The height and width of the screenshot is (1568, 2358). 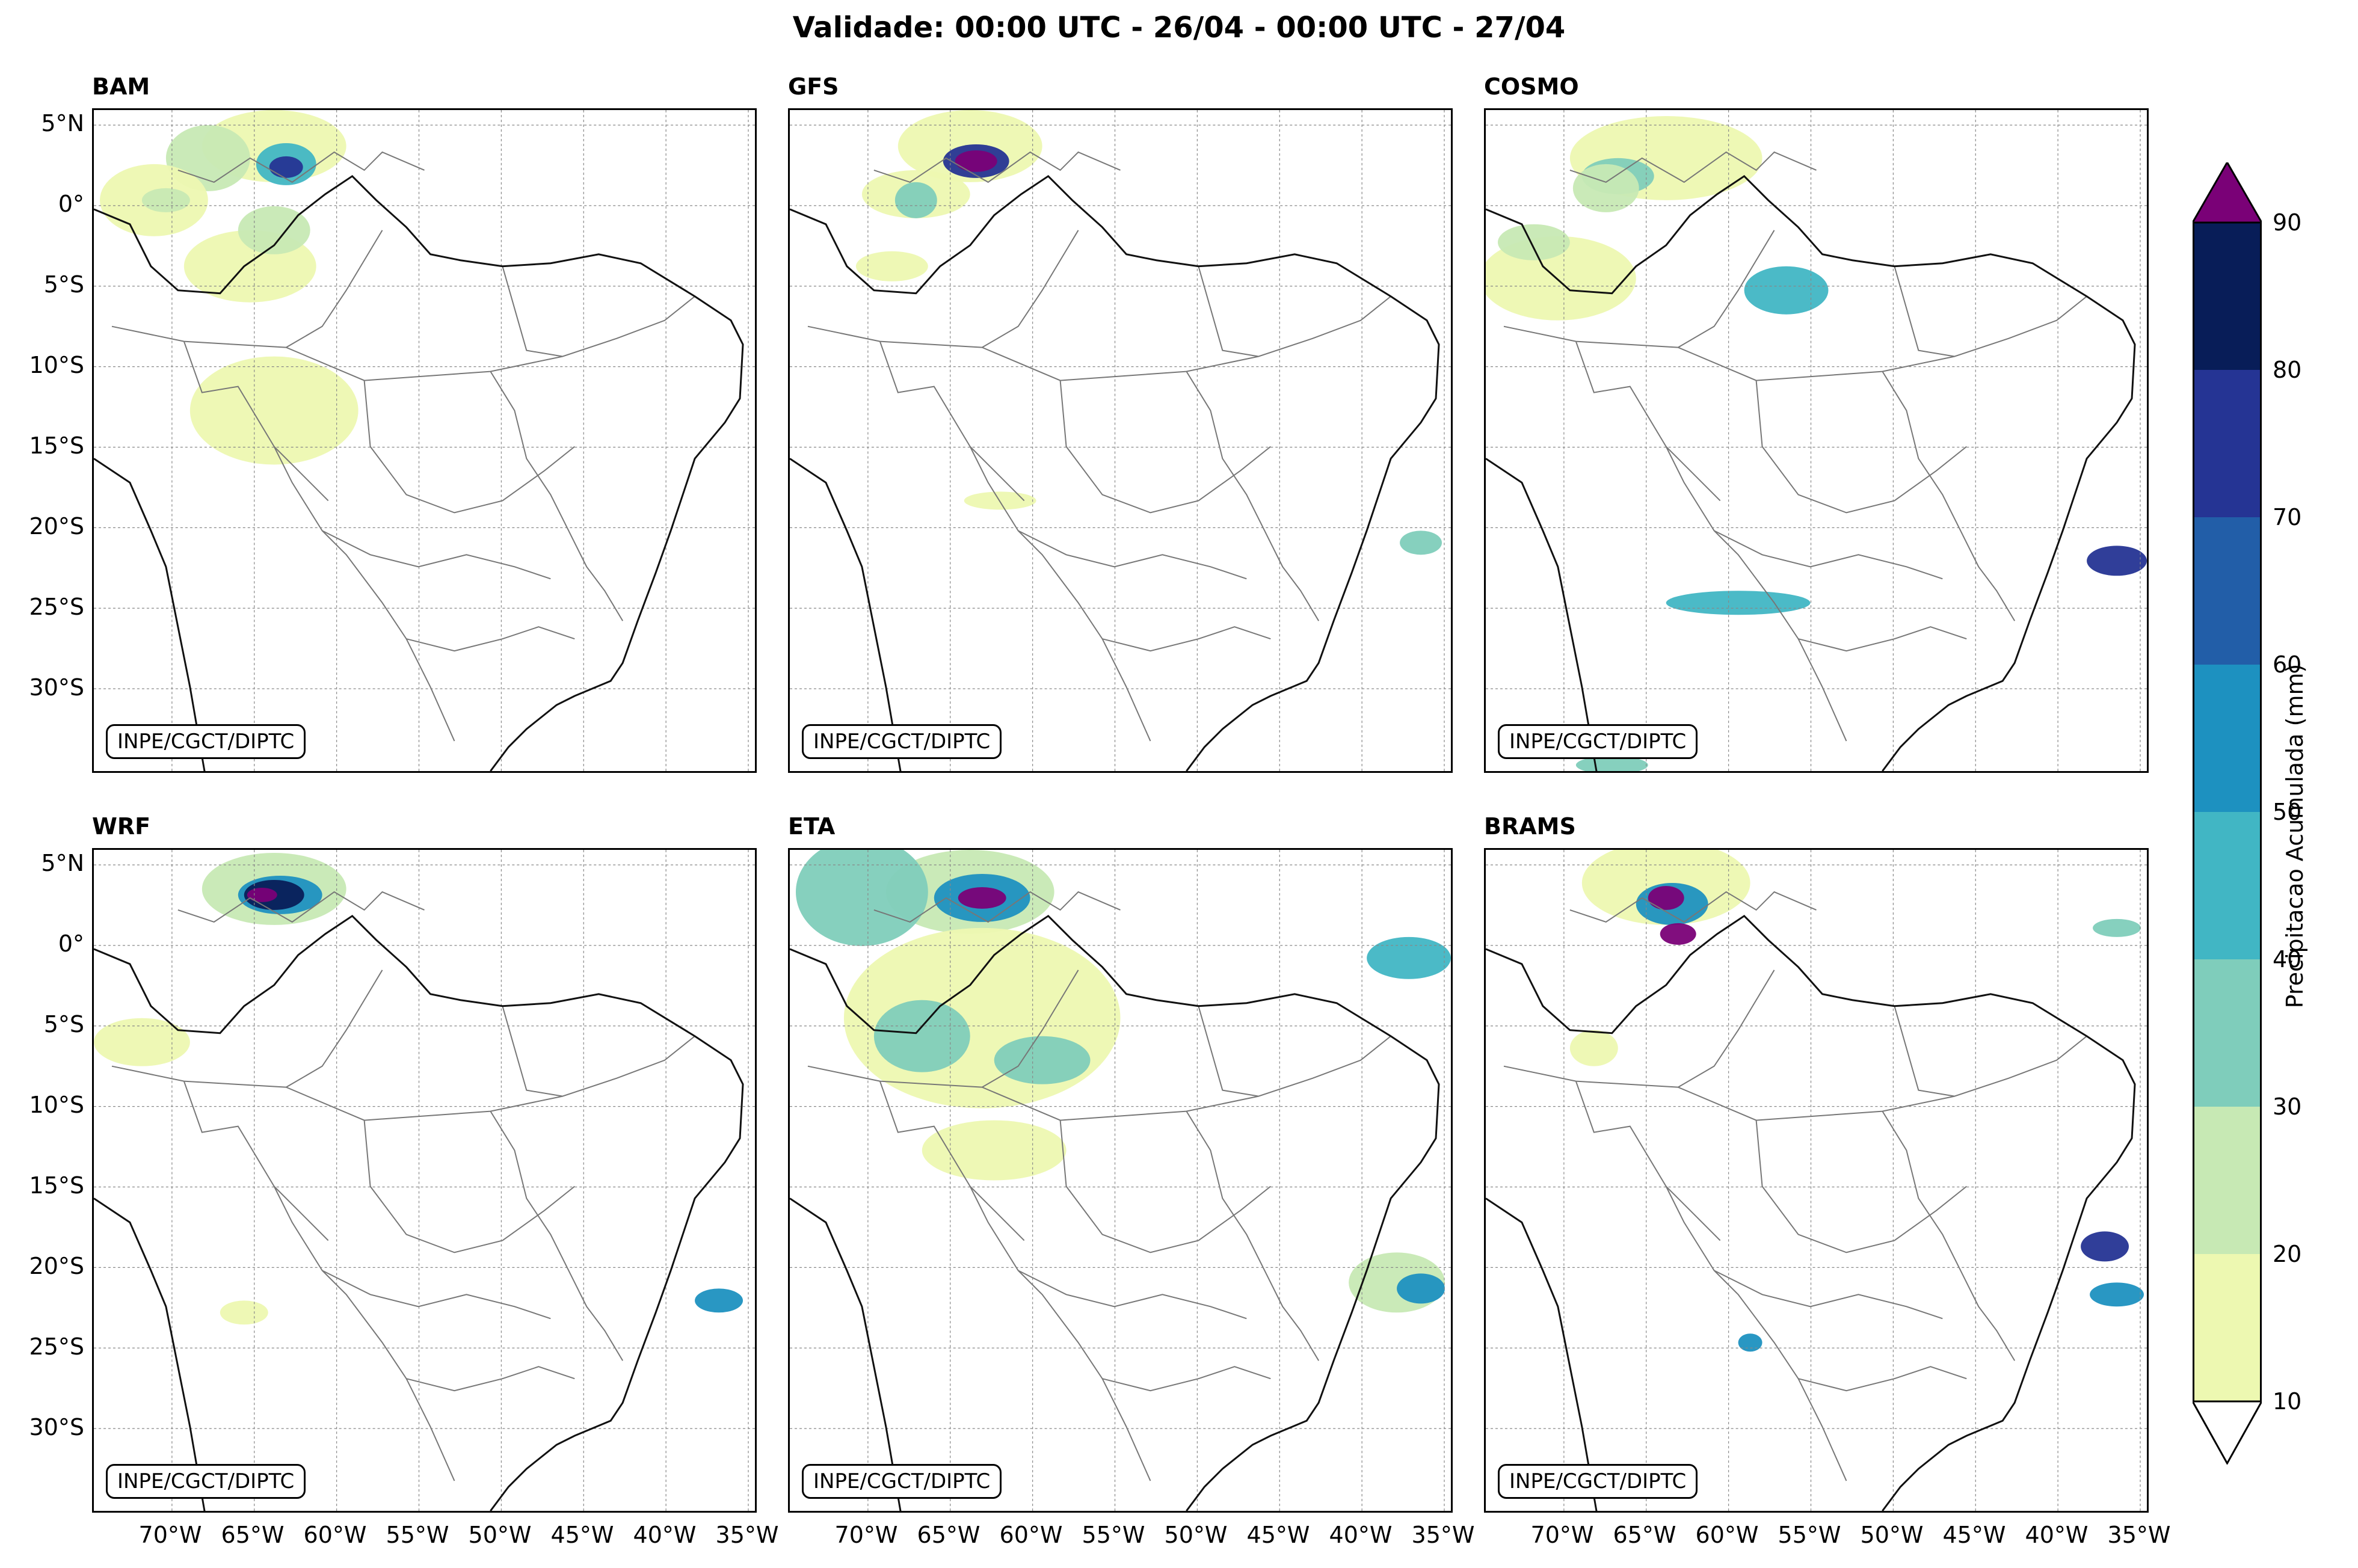 I want to click on colorbar-title: Precipitacao Acumulada (mm), so click(x=2295, y=836).